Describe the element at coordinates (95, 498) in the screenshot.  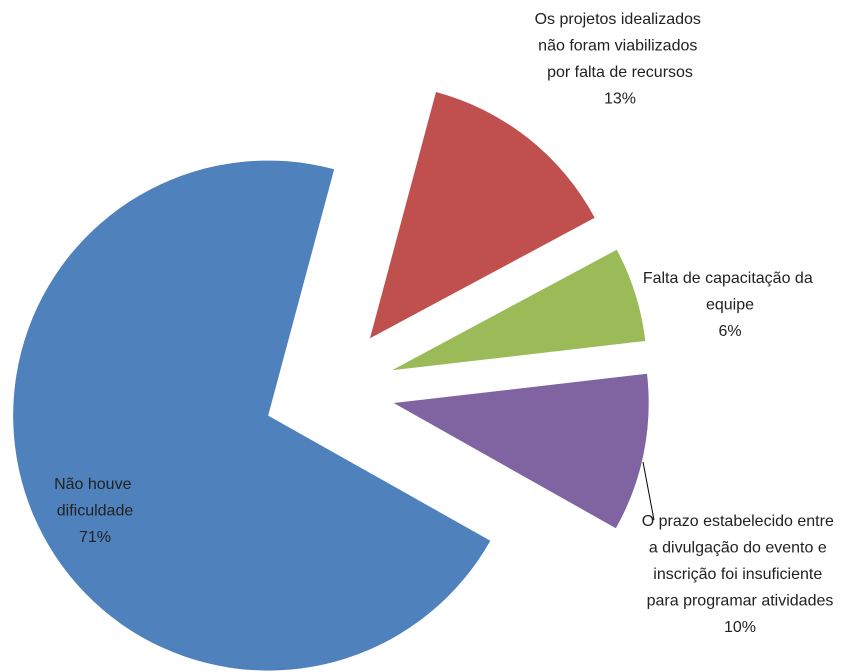
I see `slice-label: Não houve dificuldade` at that location.